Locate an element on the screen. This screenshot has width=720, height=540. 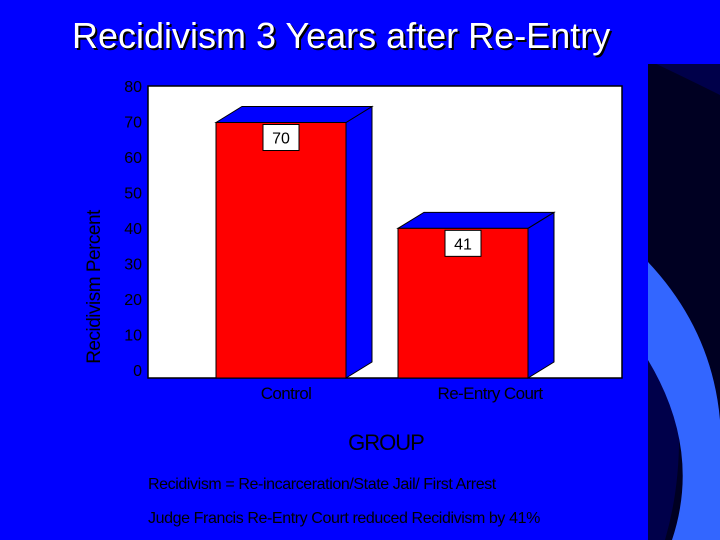
slide-title: Recidivism 3 Years after Re-Entry is located at coordinates (341, 35).